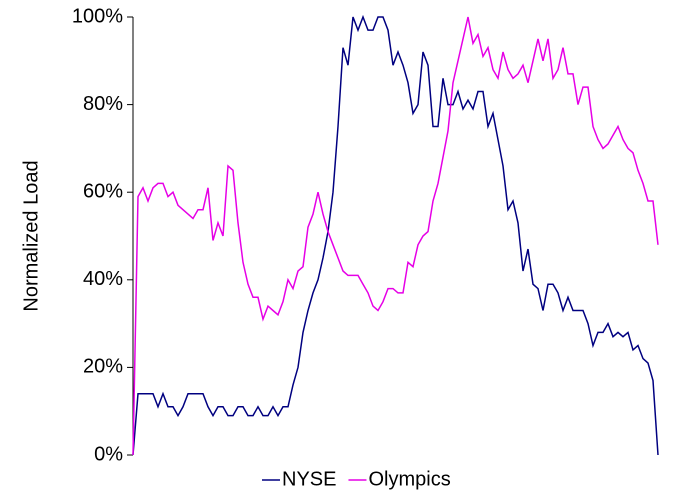 The width and height of the screenshot is (675, 503). What do you see at coordinates (103, 191) in the screenshot?
I see `y-tick-label: 60%` at bounding box center [103, 191].